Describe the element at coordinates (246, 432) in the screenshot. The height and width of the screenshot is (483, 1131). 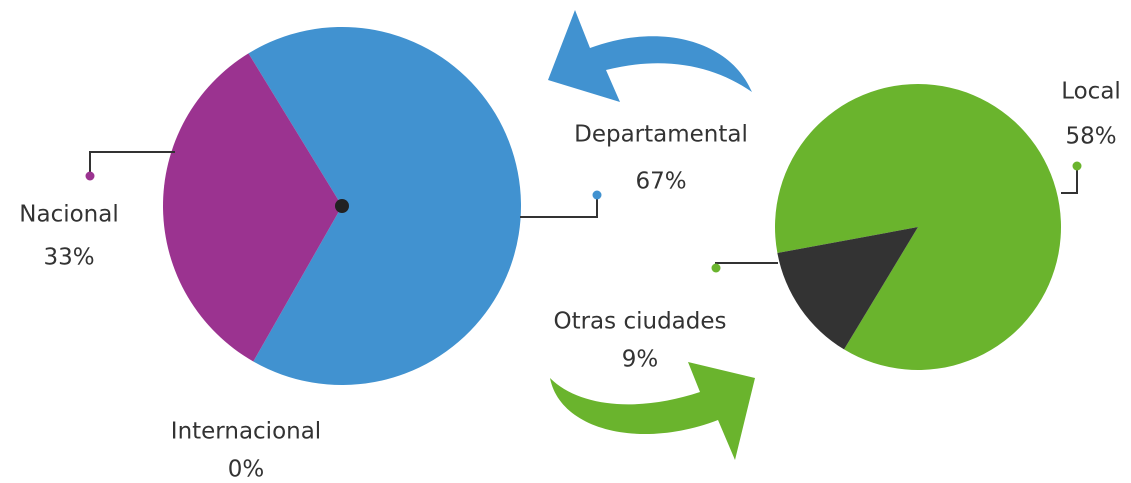
I see `slice-label: Internacional` at that location.